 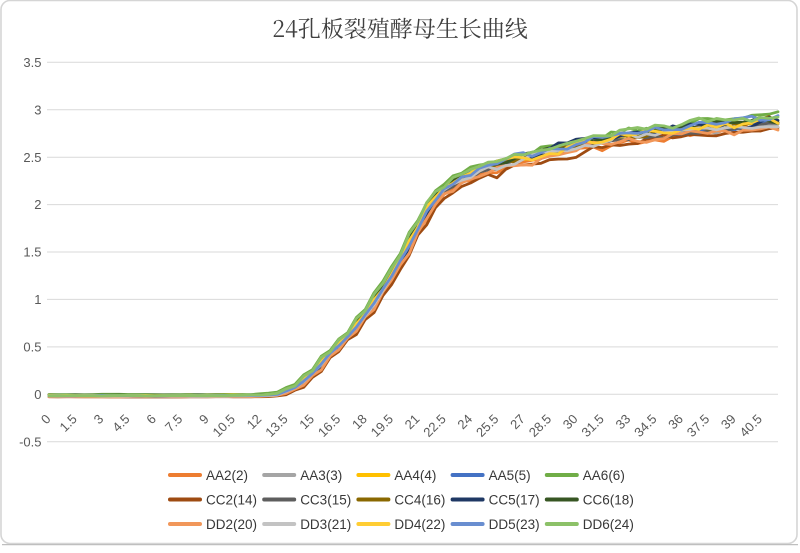 What do you see at coordinates (37, 394) in the screenshot?
I see `svg-text: 0` at bounding box center [37, 394].